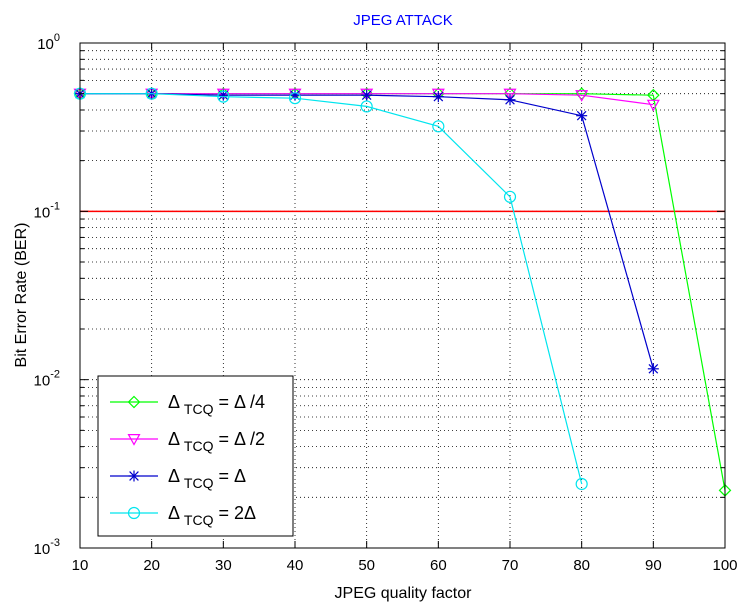 The width and height of the screenshot is (747, 610). Describe the element at coordinates (47, 210) in the screenshot. I see `y-tick-label: 10⁻¹` at that location.